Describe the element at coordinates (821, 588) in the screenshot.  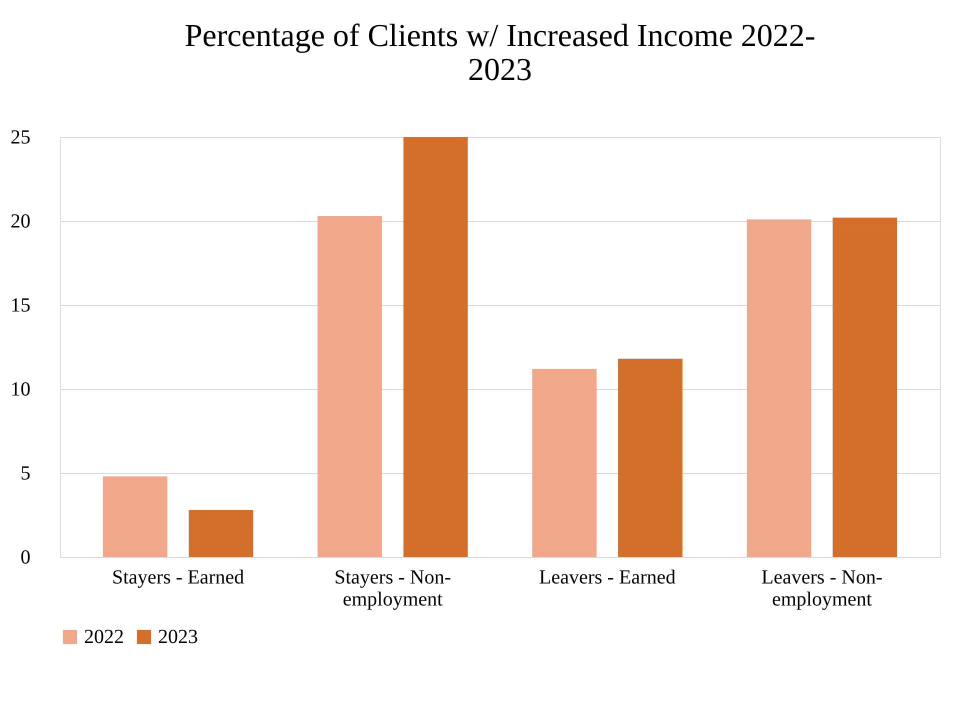
I see `x-tick-label: Leavers - Non-employment` at that location.